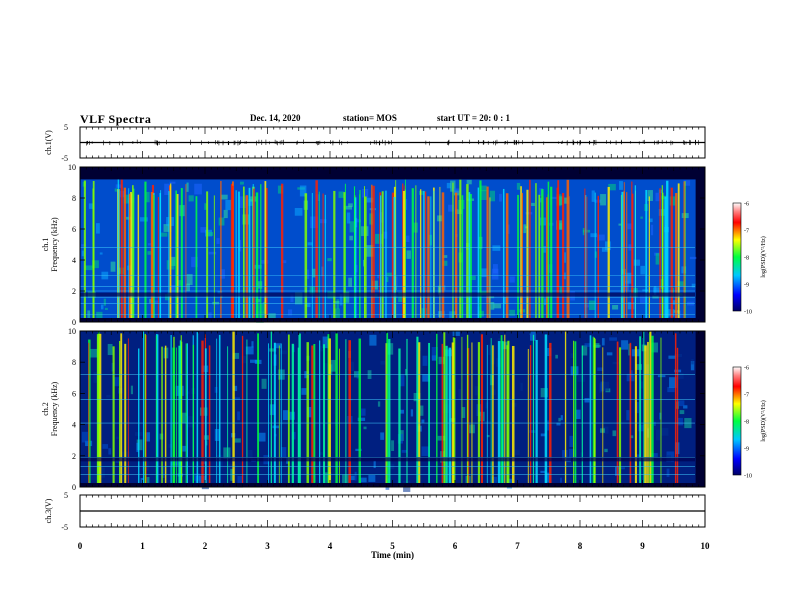  I want to click on line-panel-ch3: 5 -5 ch.3(V), so click(374, 511).